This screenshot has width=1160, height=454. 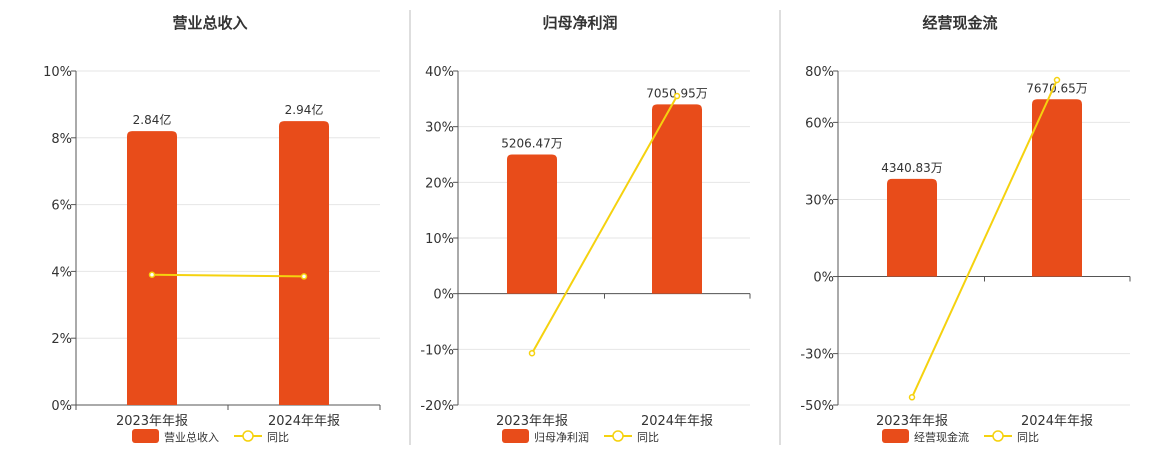 What do you see at coordinates (304, 109) in the screenshot?
I see `bar-data-label: 2.94亿` at bounding box center [304, 109].